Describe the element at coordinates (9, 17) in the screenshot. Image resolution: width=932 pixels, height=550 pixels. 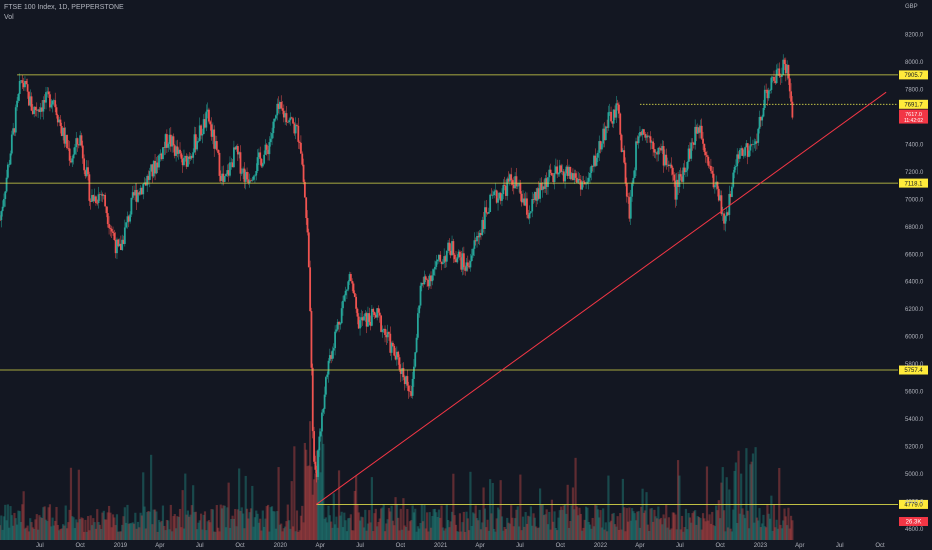
I see `volume-indicator-label: Vol` at that location.